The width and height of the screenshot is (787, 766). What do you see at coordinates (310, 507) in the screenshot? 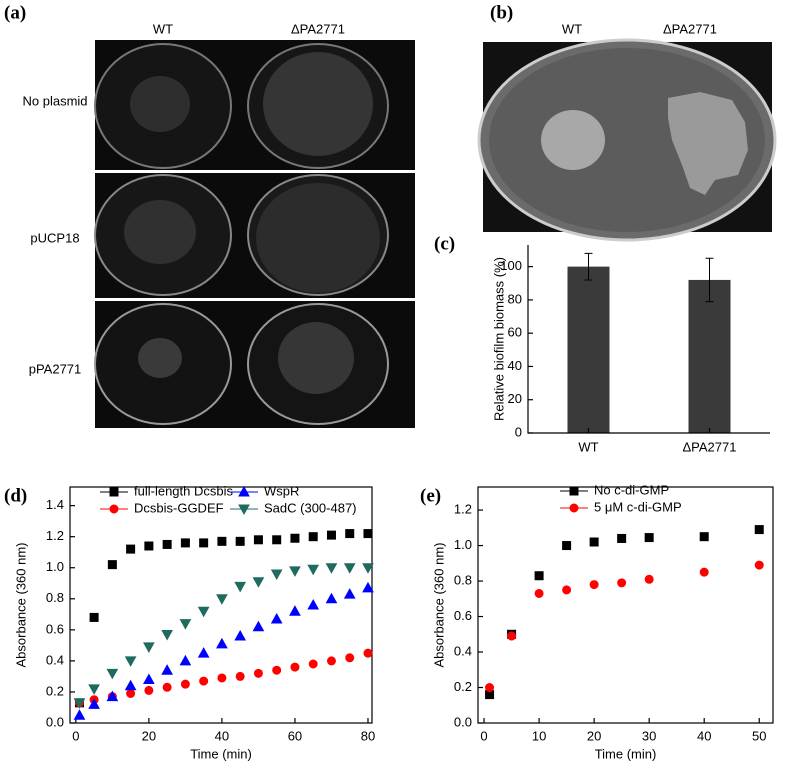
I see `legend-label: SadC (300-487)` at bounding box center [310, 507].